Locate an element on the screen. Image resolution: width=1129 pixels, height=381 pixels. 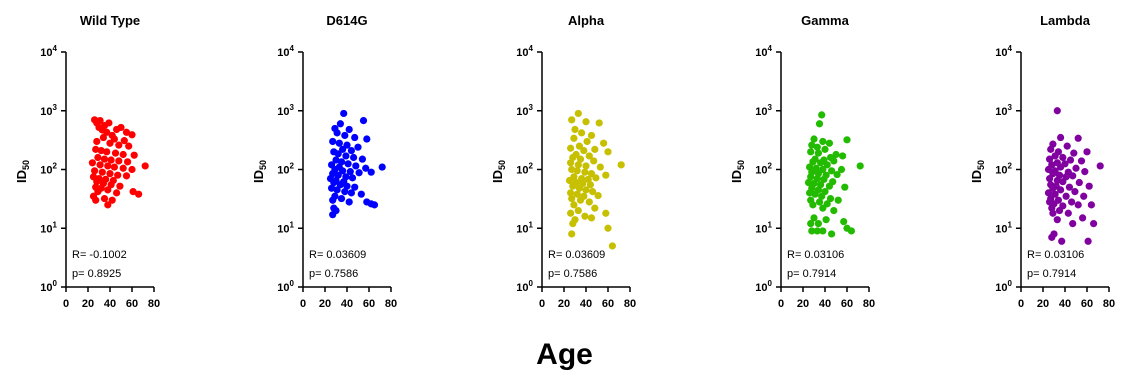
y-tick-exponent: 2 is located at coordinates (292, 166).